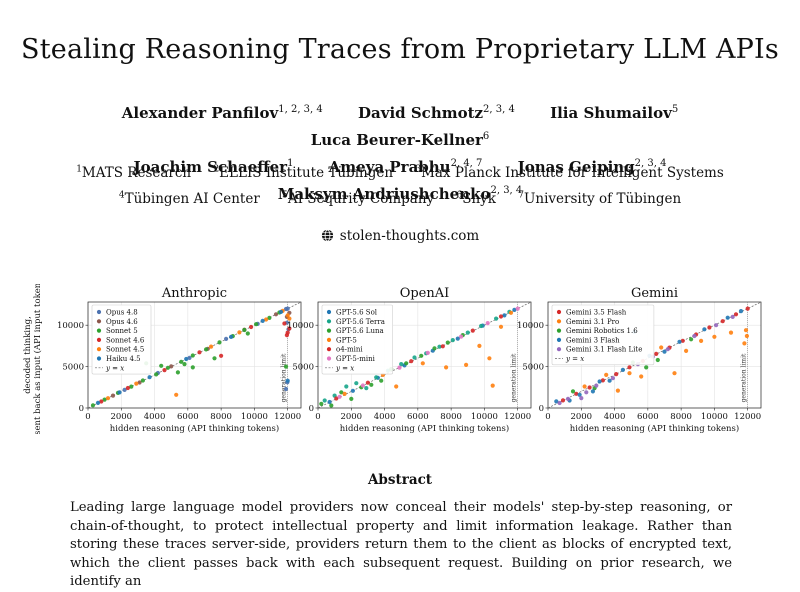 The image size is (800, 592). Describe the element at coordinates (592, 167) in the screenshot. I see `author: Jonas Geiping2, 3, 4` at that location.